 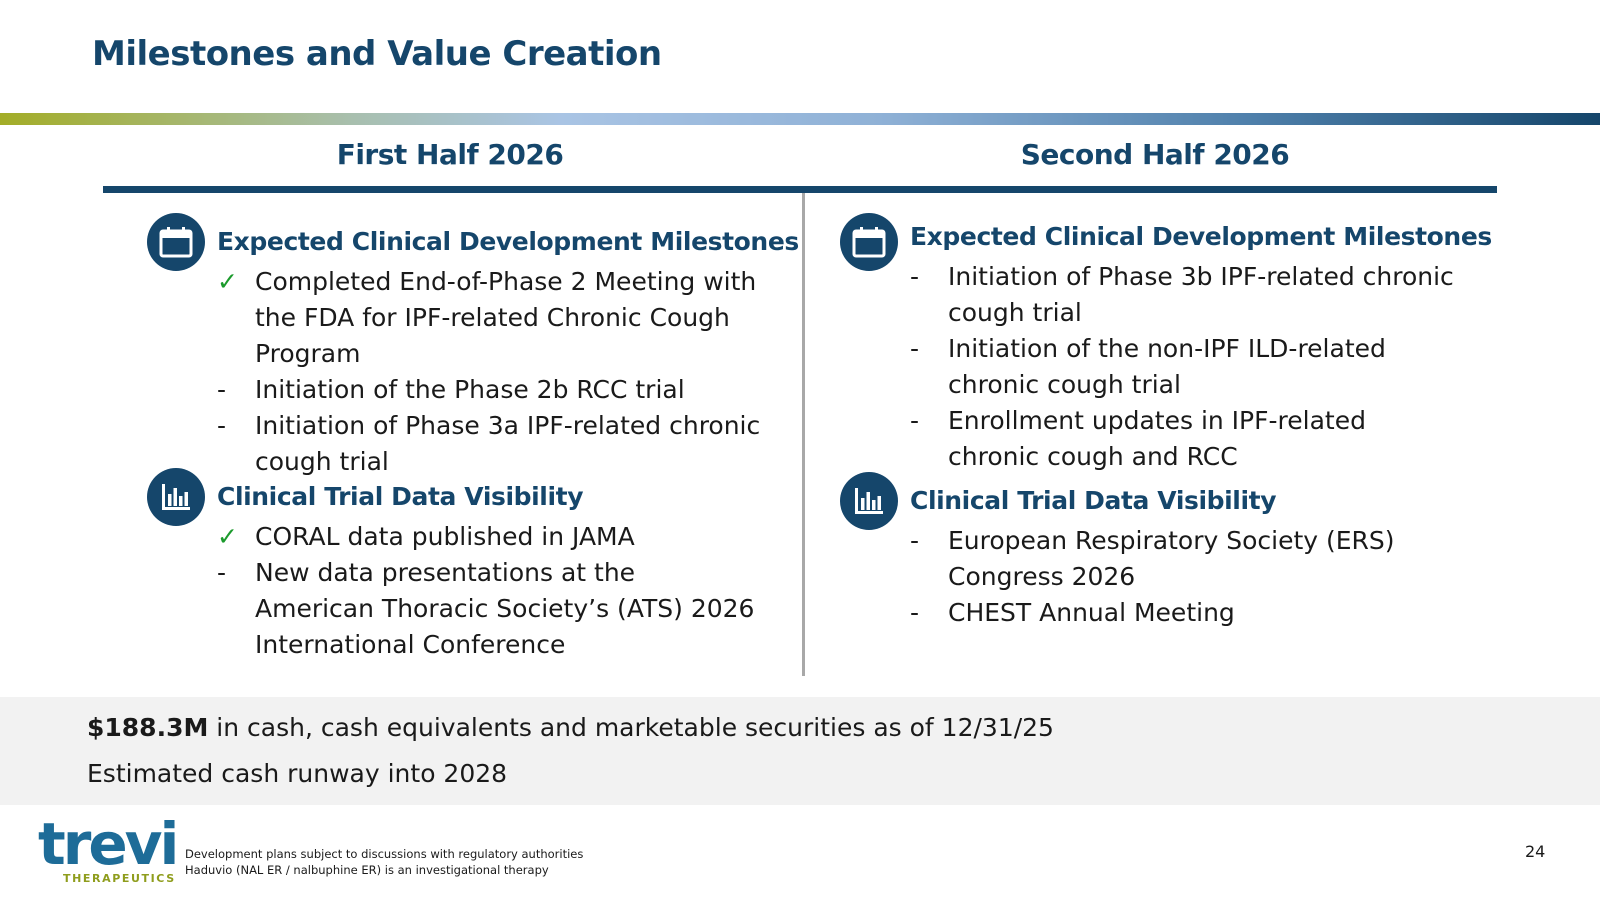 I want to click on cash-runway-text: Estimated cash runway into 2028, so click(x=297, y=773).